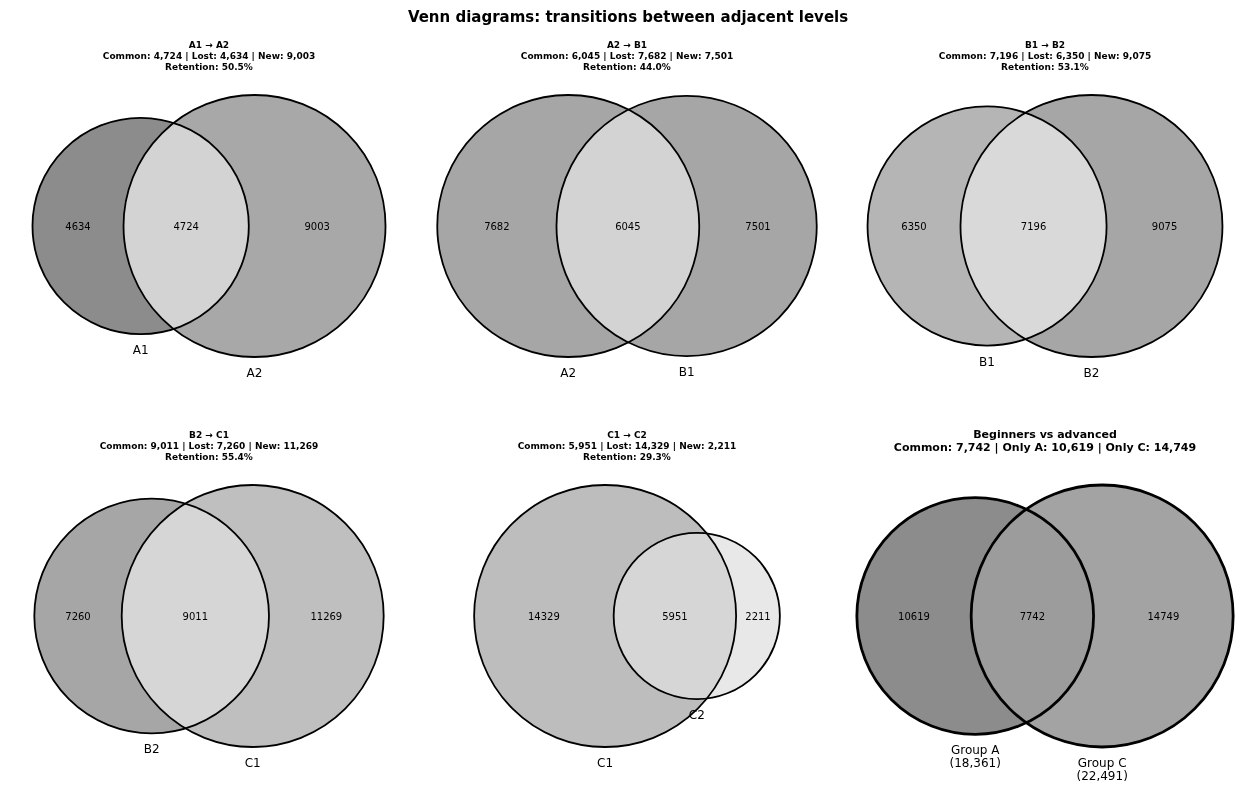 This screenshot has height=789, width=1256. I want to click on data-label: 5951, so click(675, 616).